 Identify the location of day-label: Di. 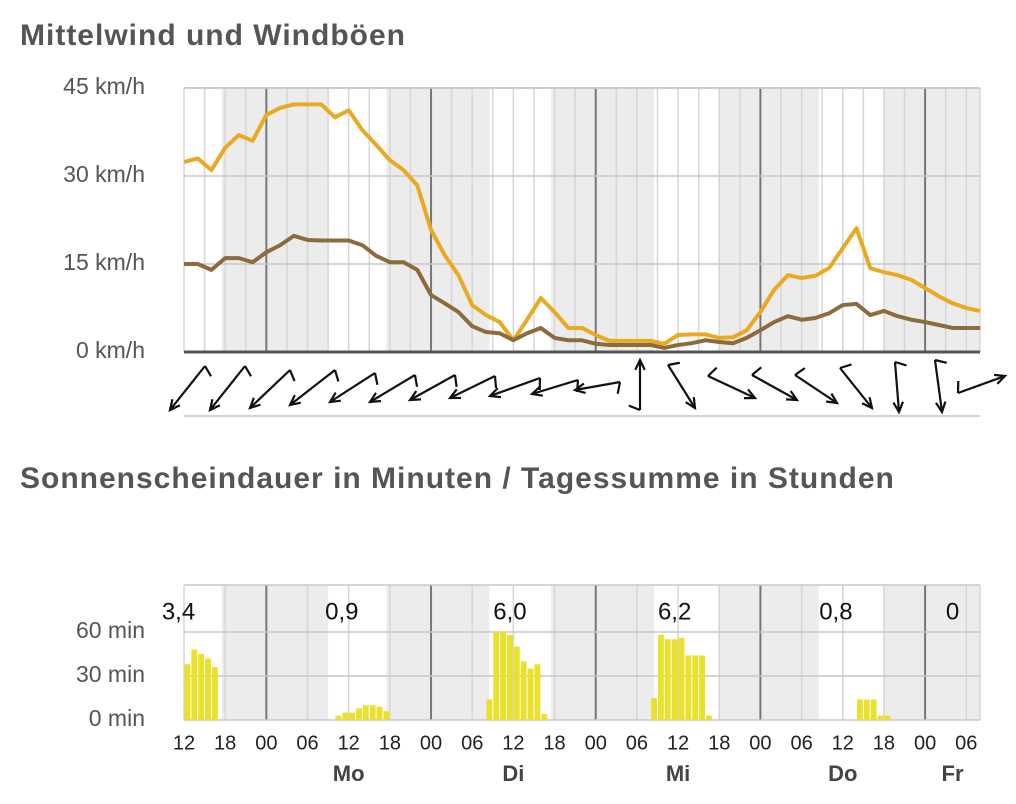
(513, 773).